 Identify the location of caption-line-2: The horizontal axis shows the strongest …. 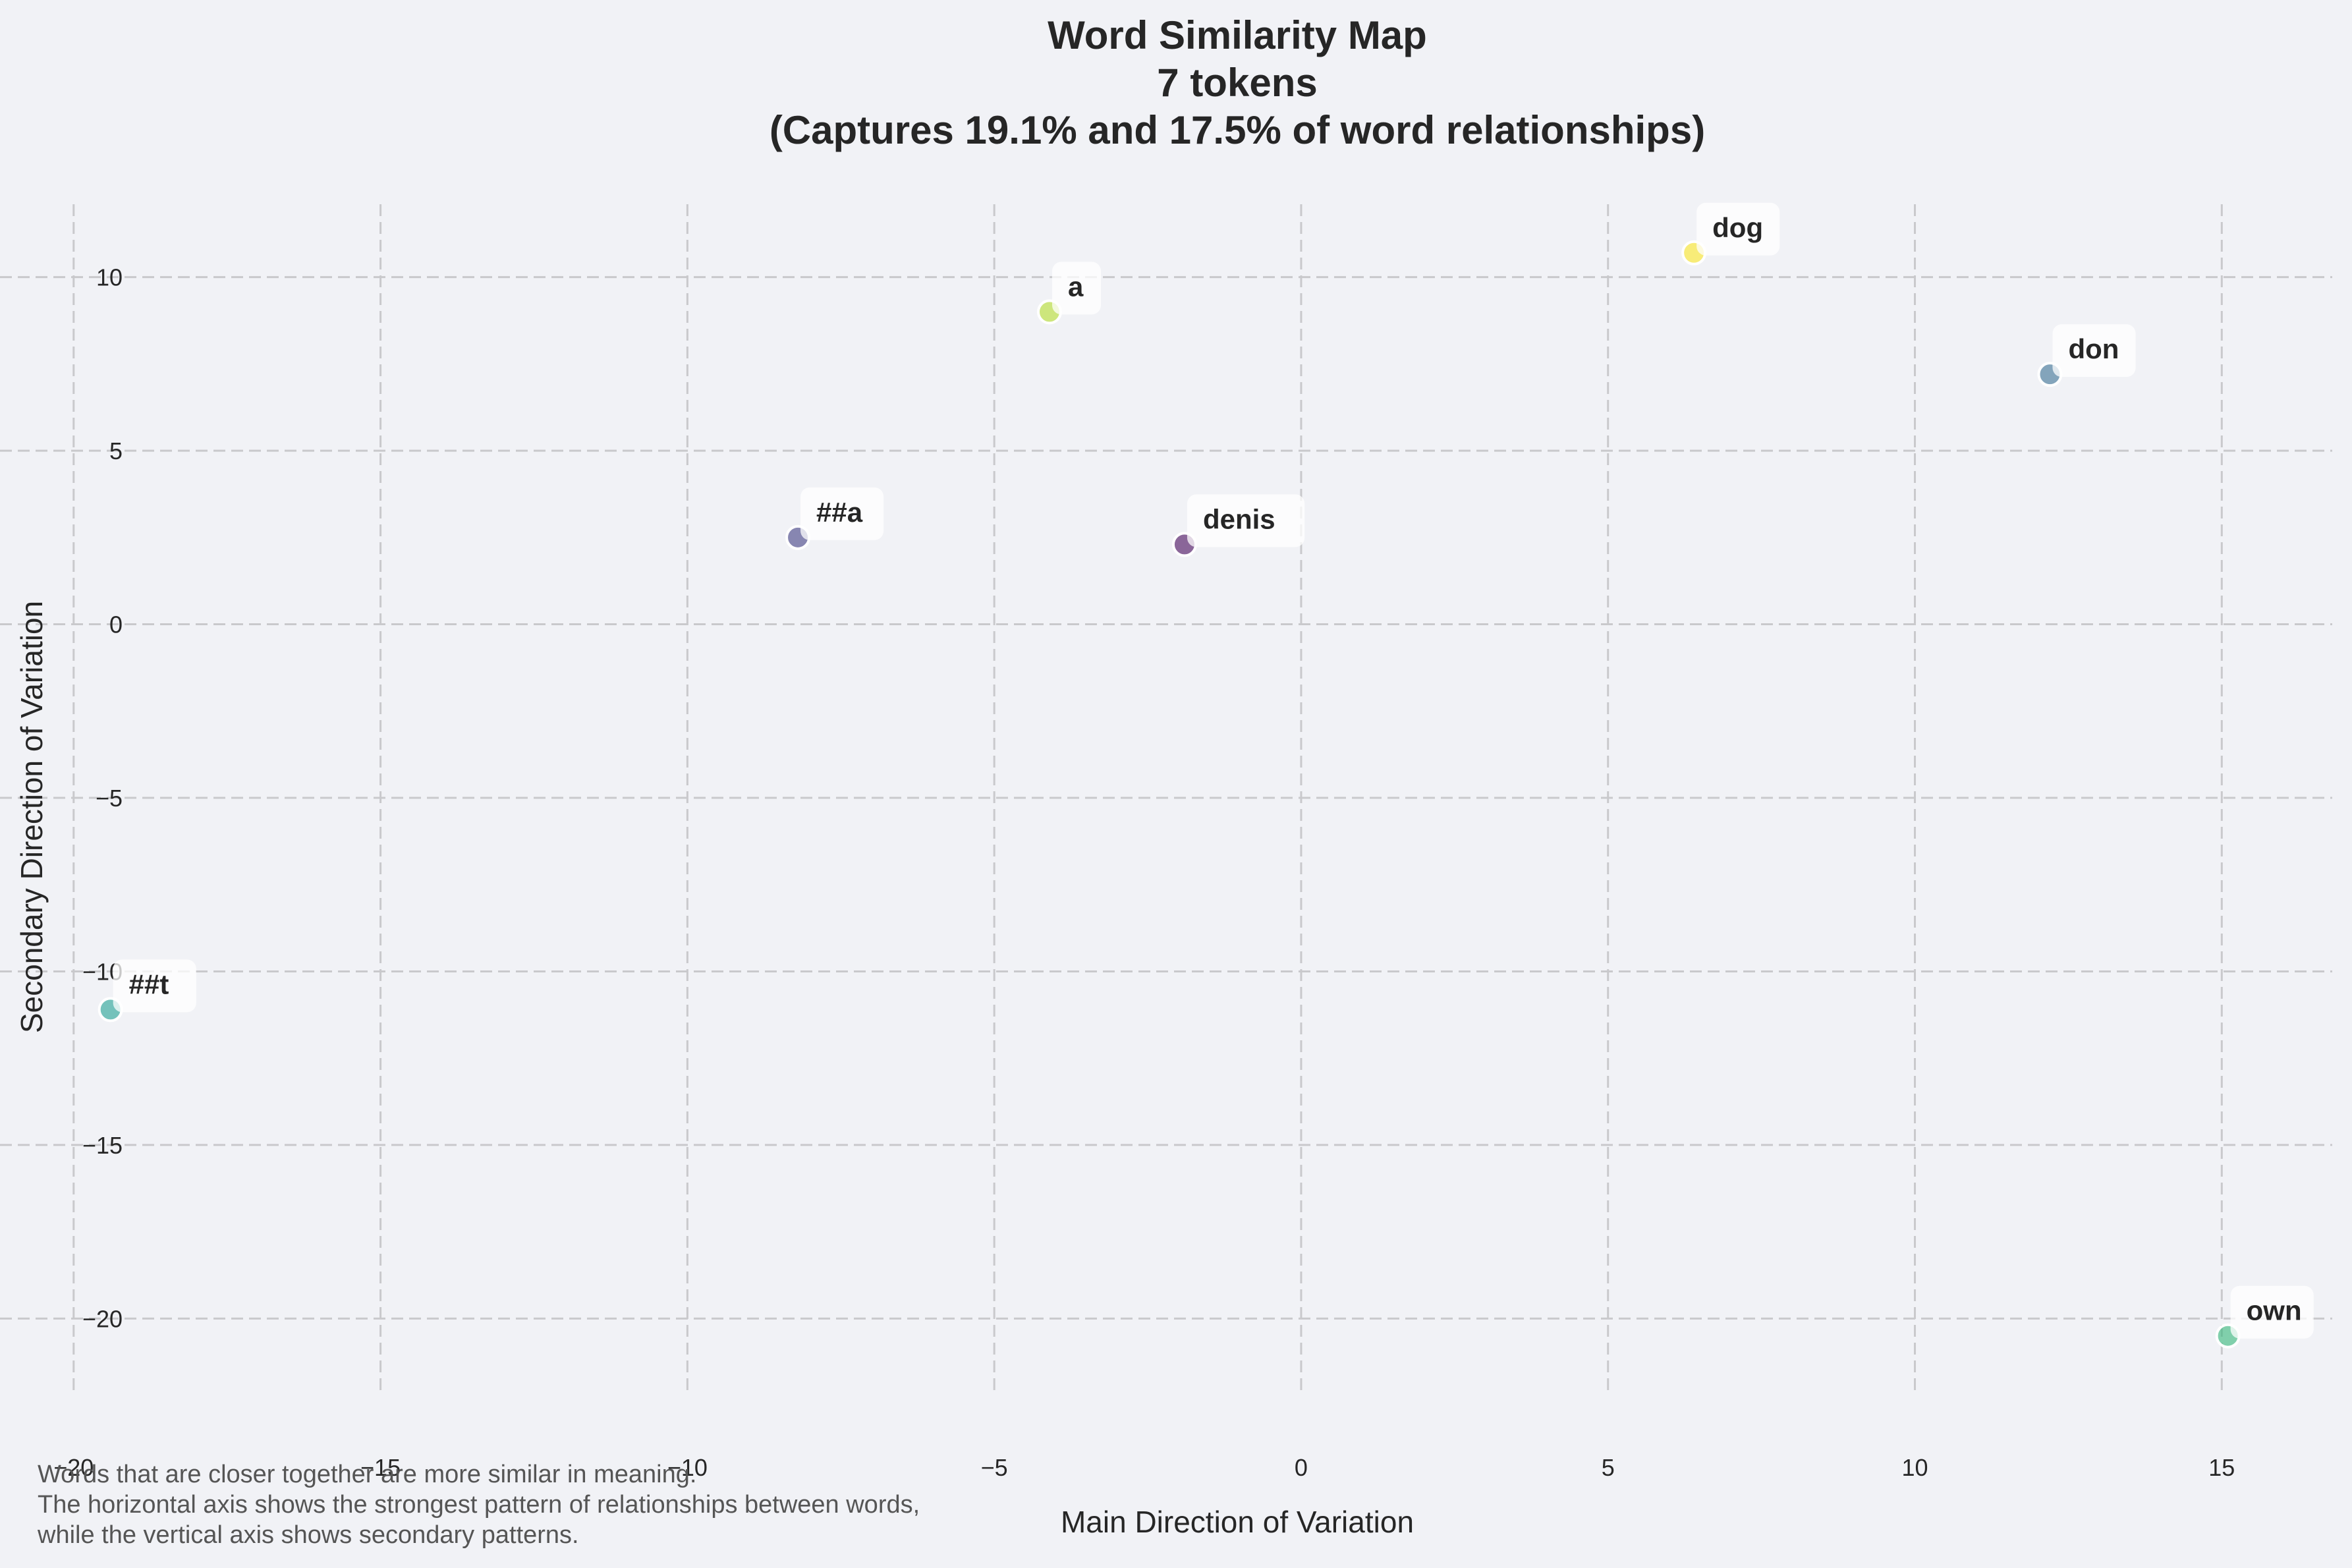
(479, 1505).